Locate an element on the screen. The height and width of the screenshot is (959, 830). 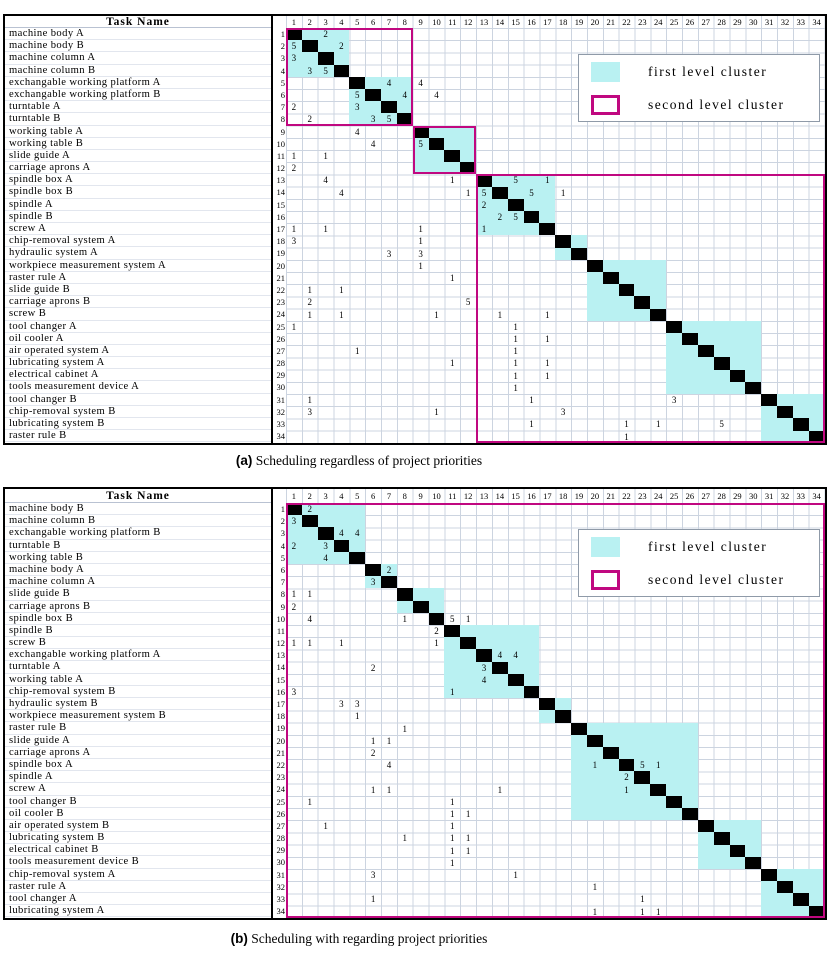
row-number: 25 is located at coordinates (281, 801).